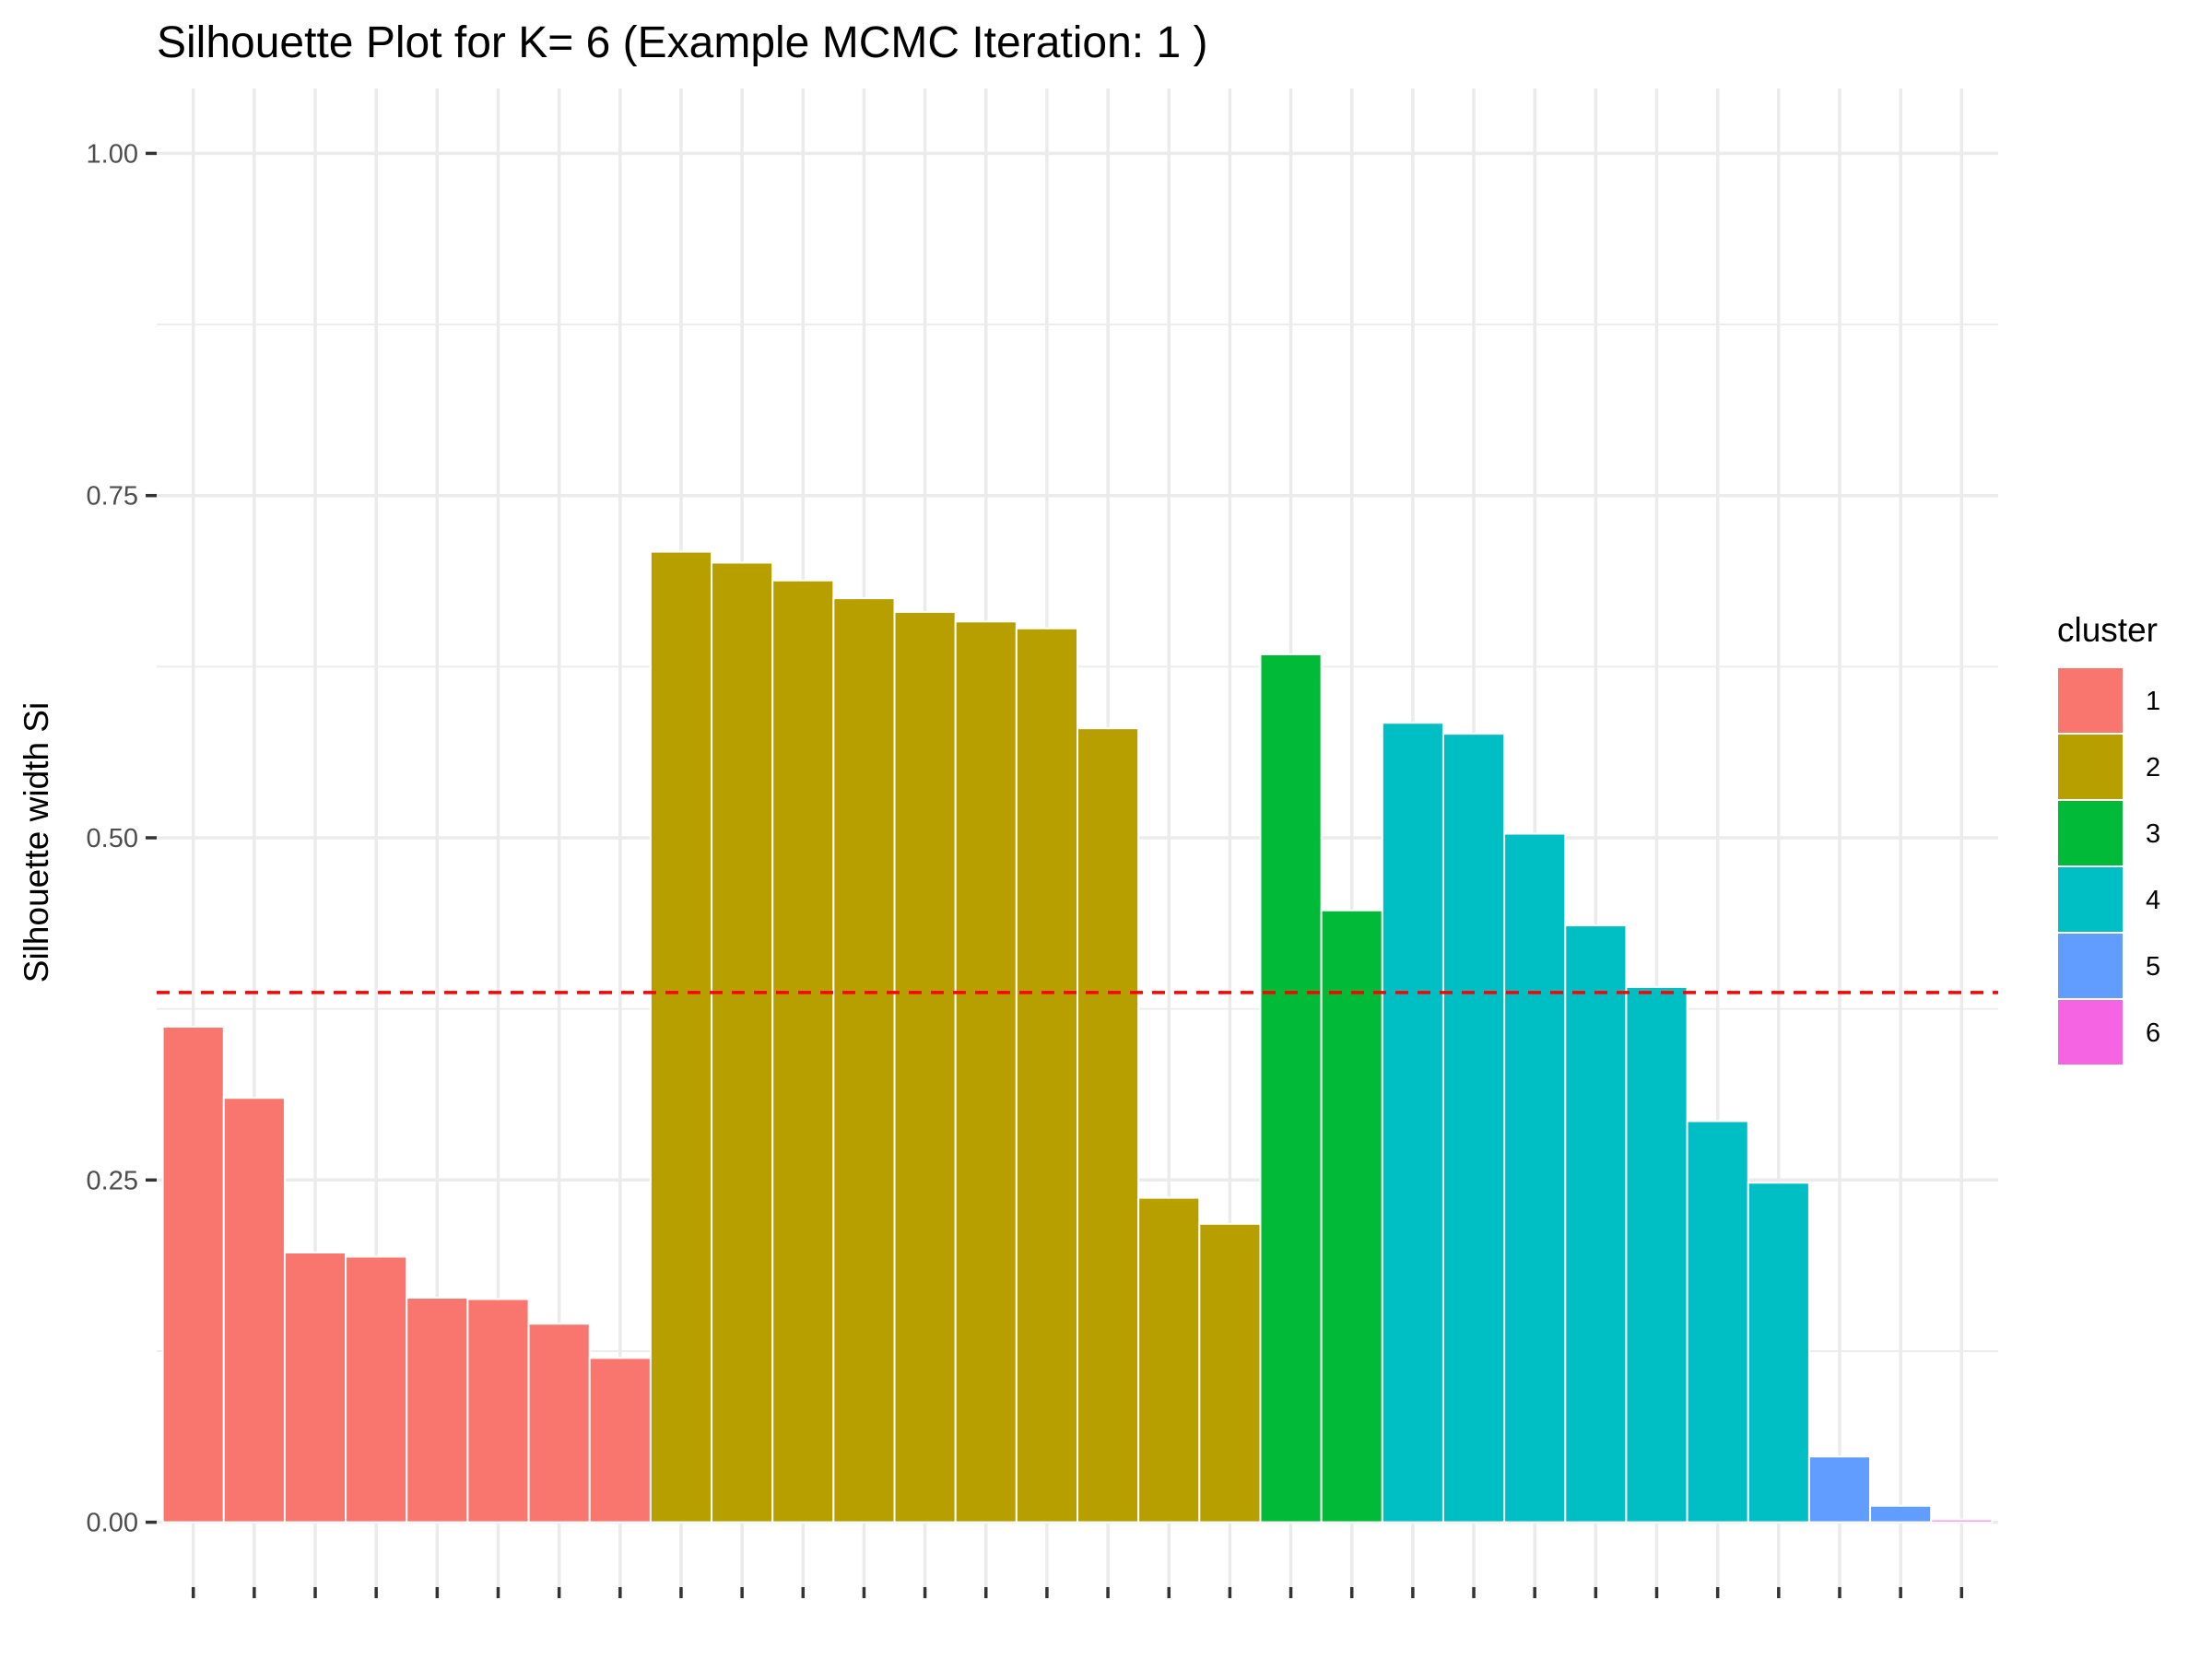  I want to click on y-tick-label: 0.75, so click(112, 497).